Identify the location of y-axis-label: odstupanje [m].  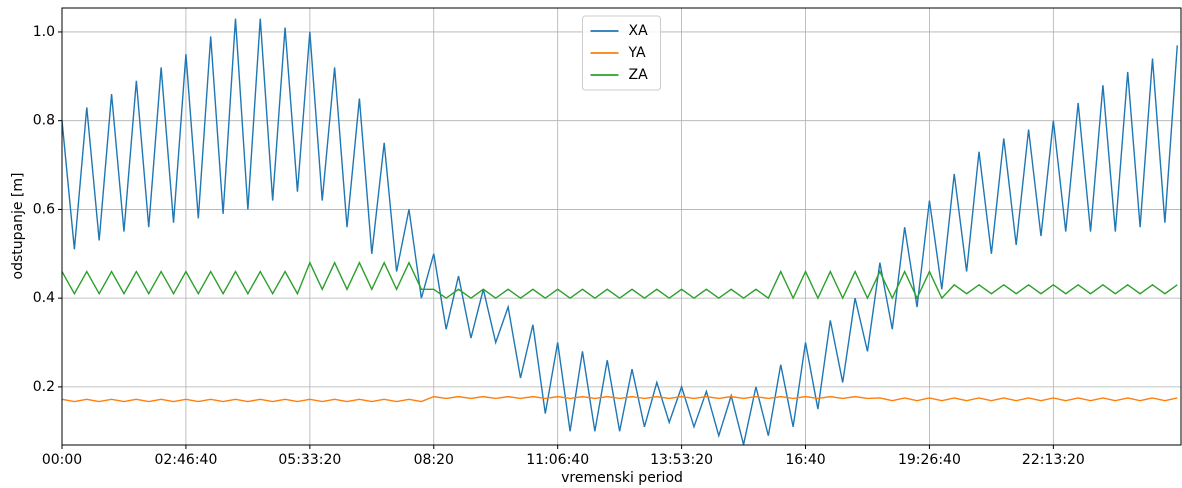
(18, 226).